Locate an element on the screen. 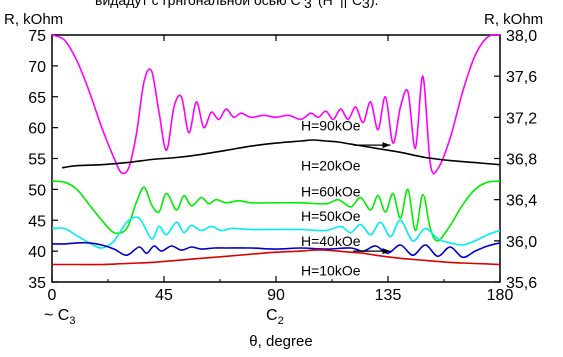 This screenshot has width=563, height=357. y-right-tick-label: 36,0 is located at coordinates (521, 242).